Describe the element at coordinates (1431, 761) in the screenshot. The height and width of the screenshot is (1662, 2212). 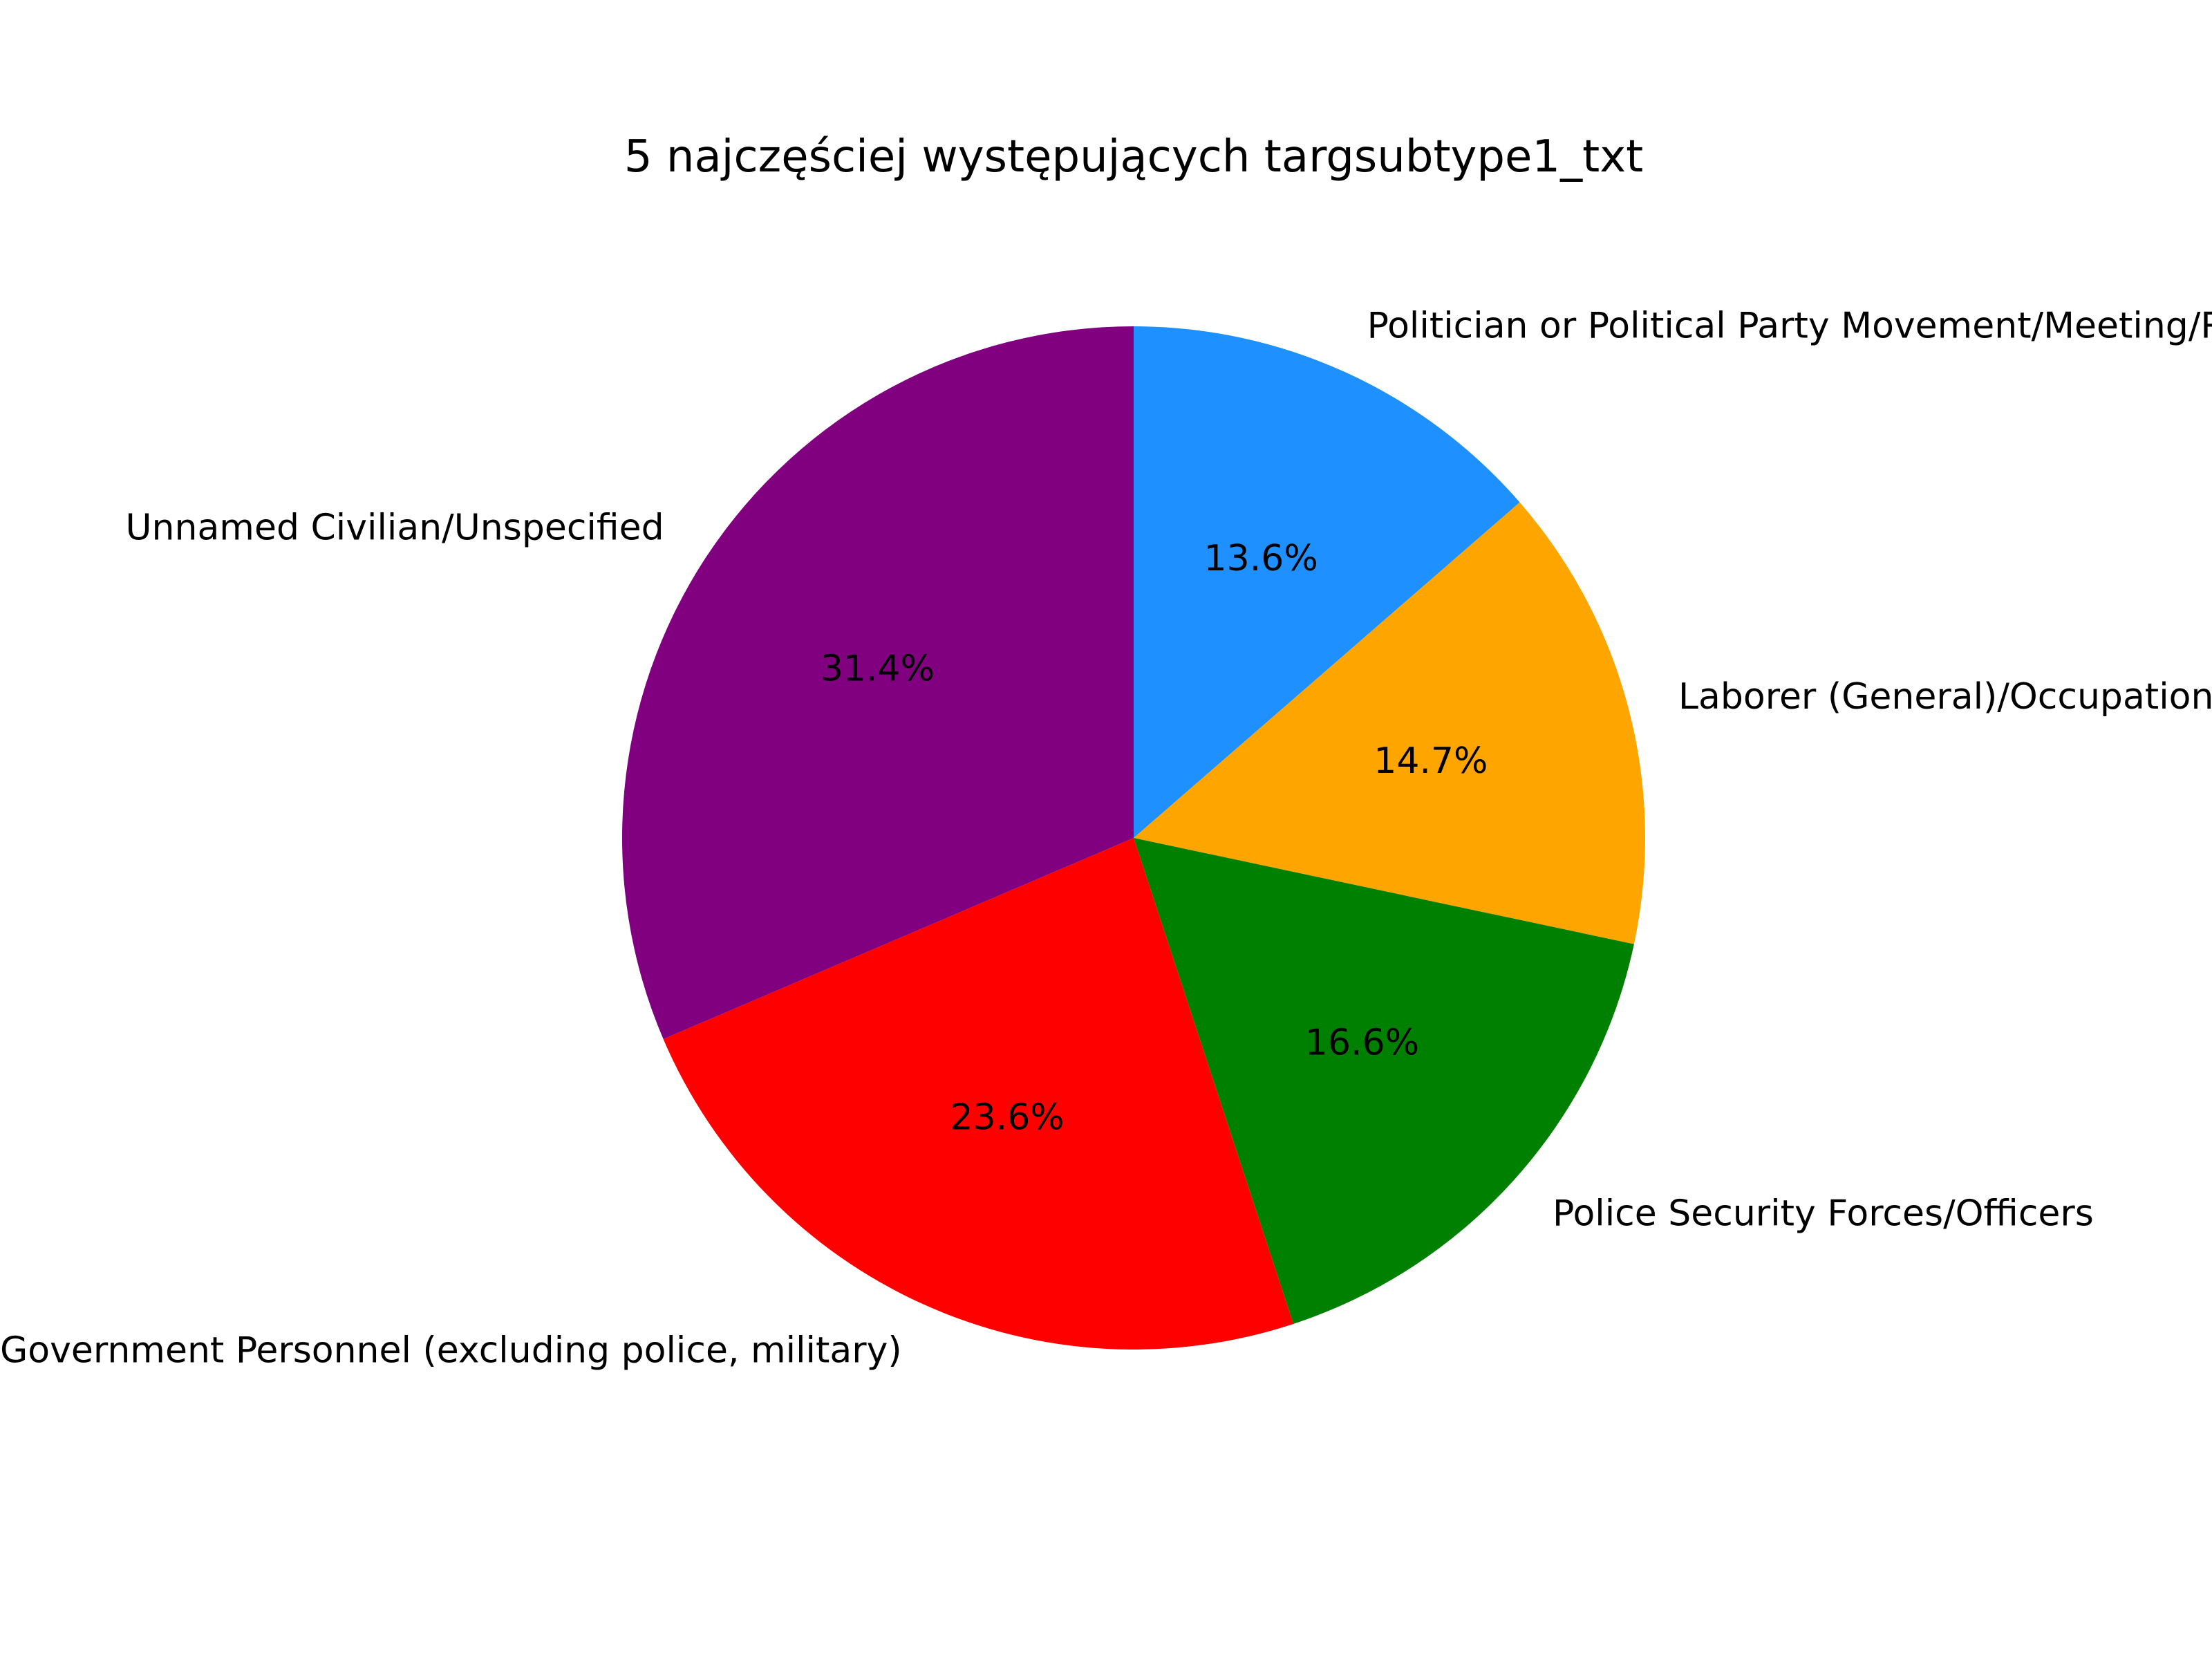
I see `slice-percent-label: 14.7%` at that location.